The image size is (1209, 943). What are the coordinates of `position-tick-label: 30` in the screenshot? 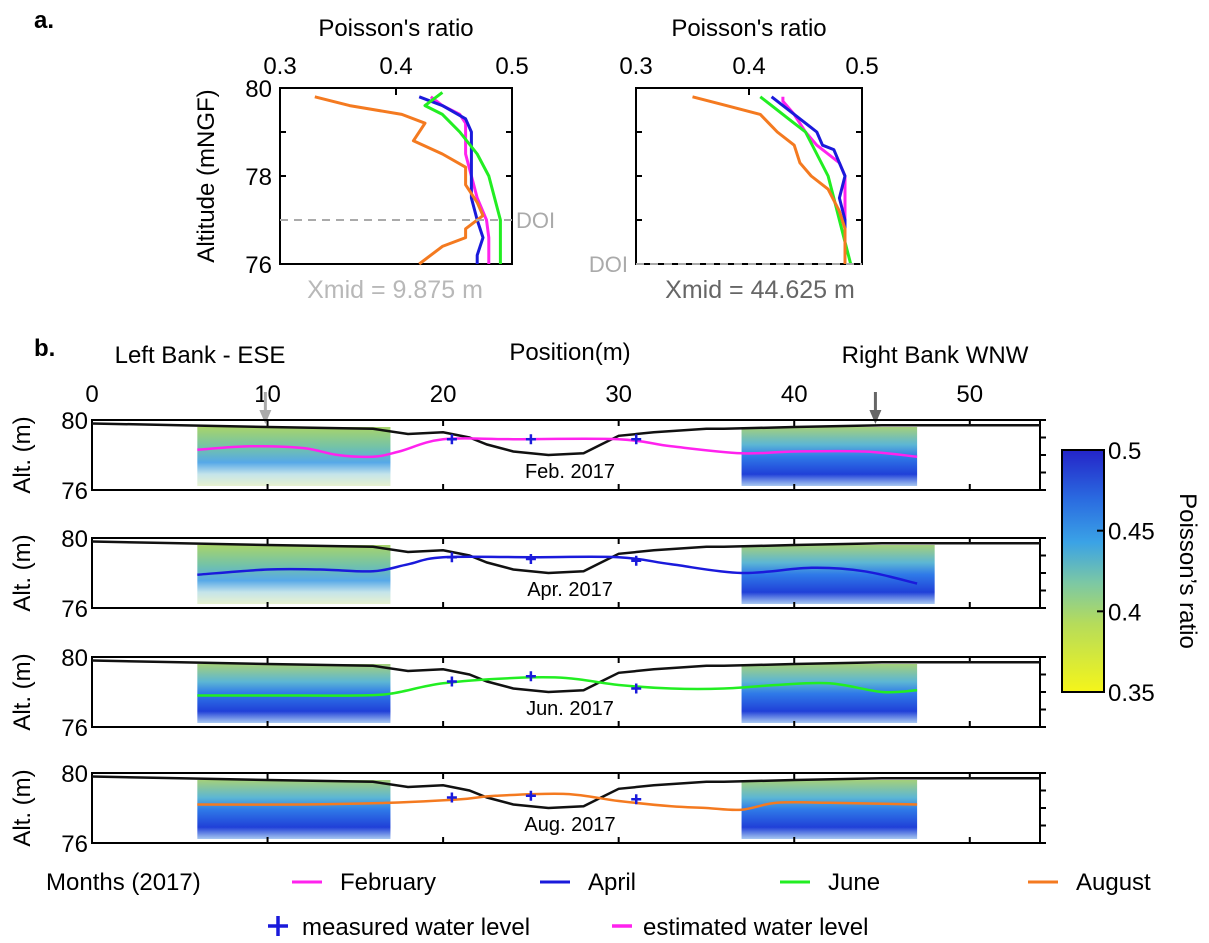 It's located at (618, 394).